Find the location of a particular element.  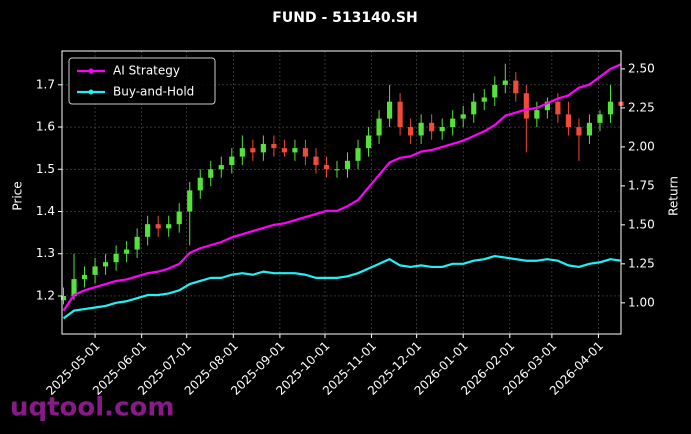

y2-tick-label: 2.50 is located at coordinates (641, 68).